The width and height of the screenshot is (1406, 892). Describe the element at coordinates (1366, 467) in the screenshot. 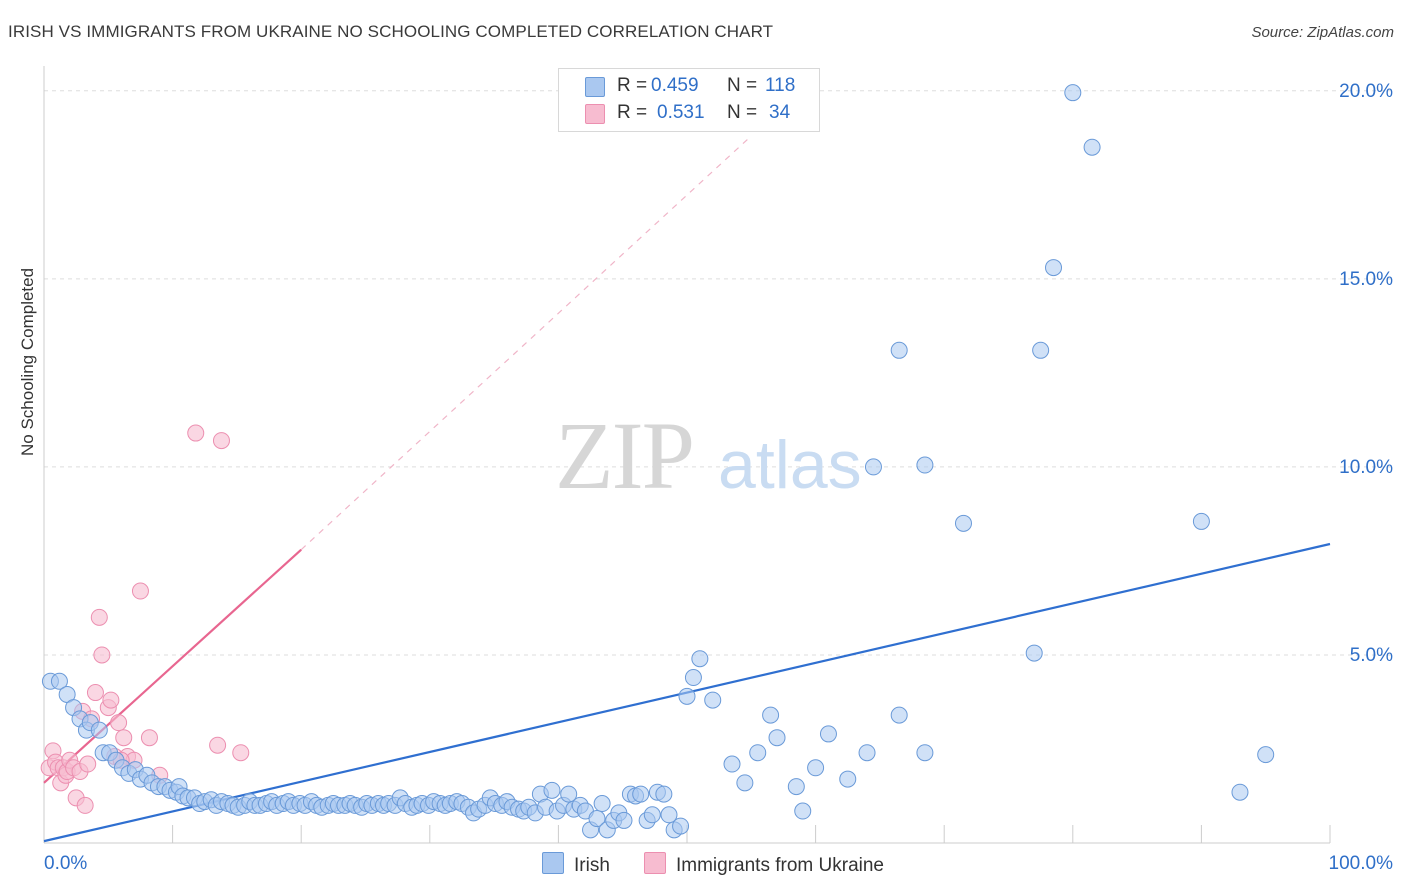

I see `y-tick-label: 10.0%` at that location.